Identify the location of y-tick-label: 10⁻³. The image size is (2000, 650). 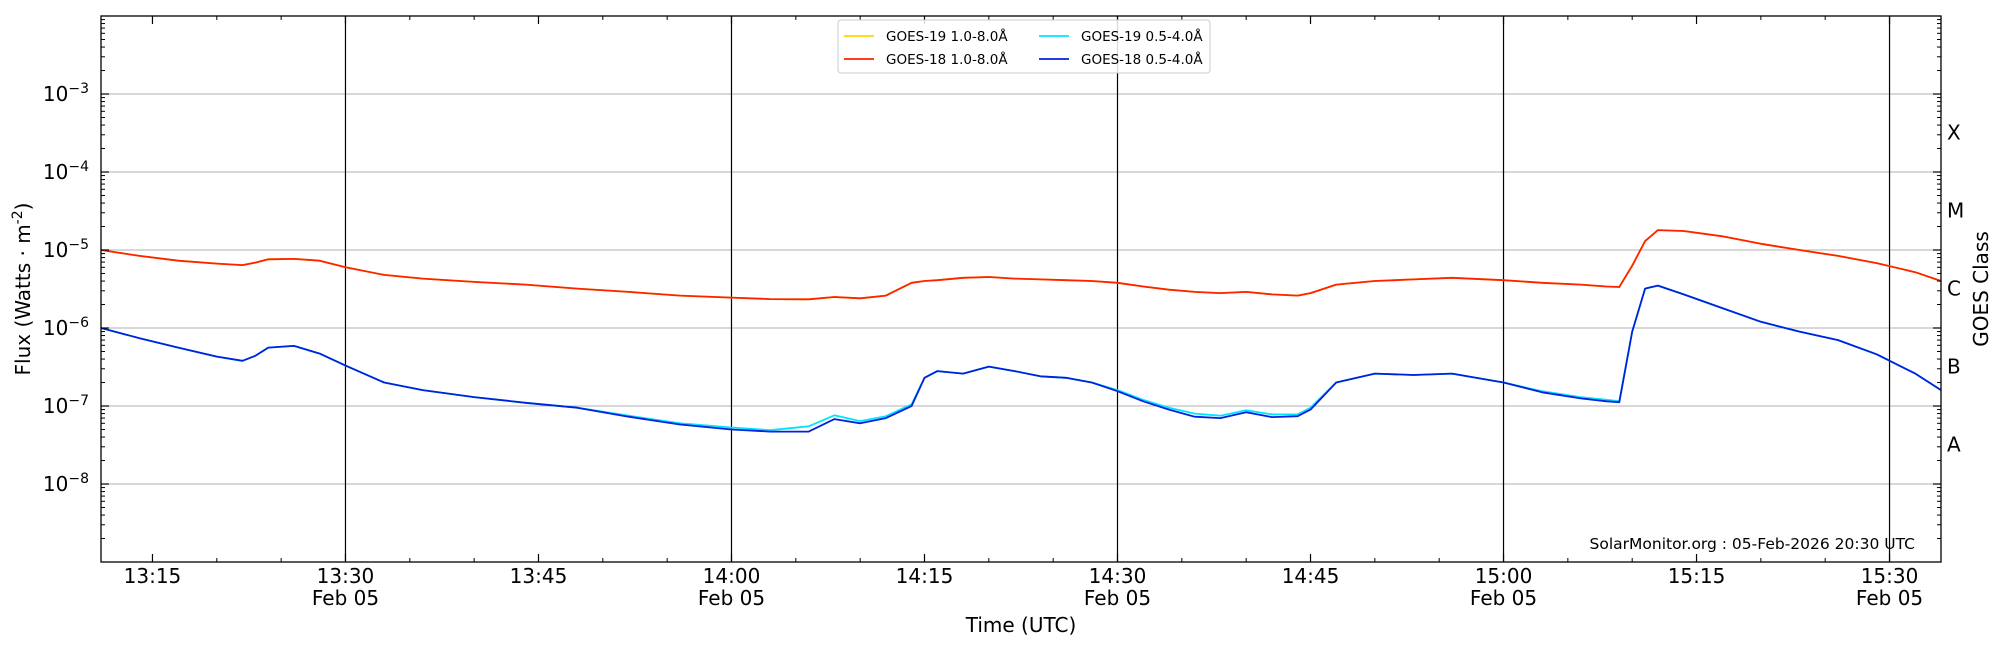
(66, 93).